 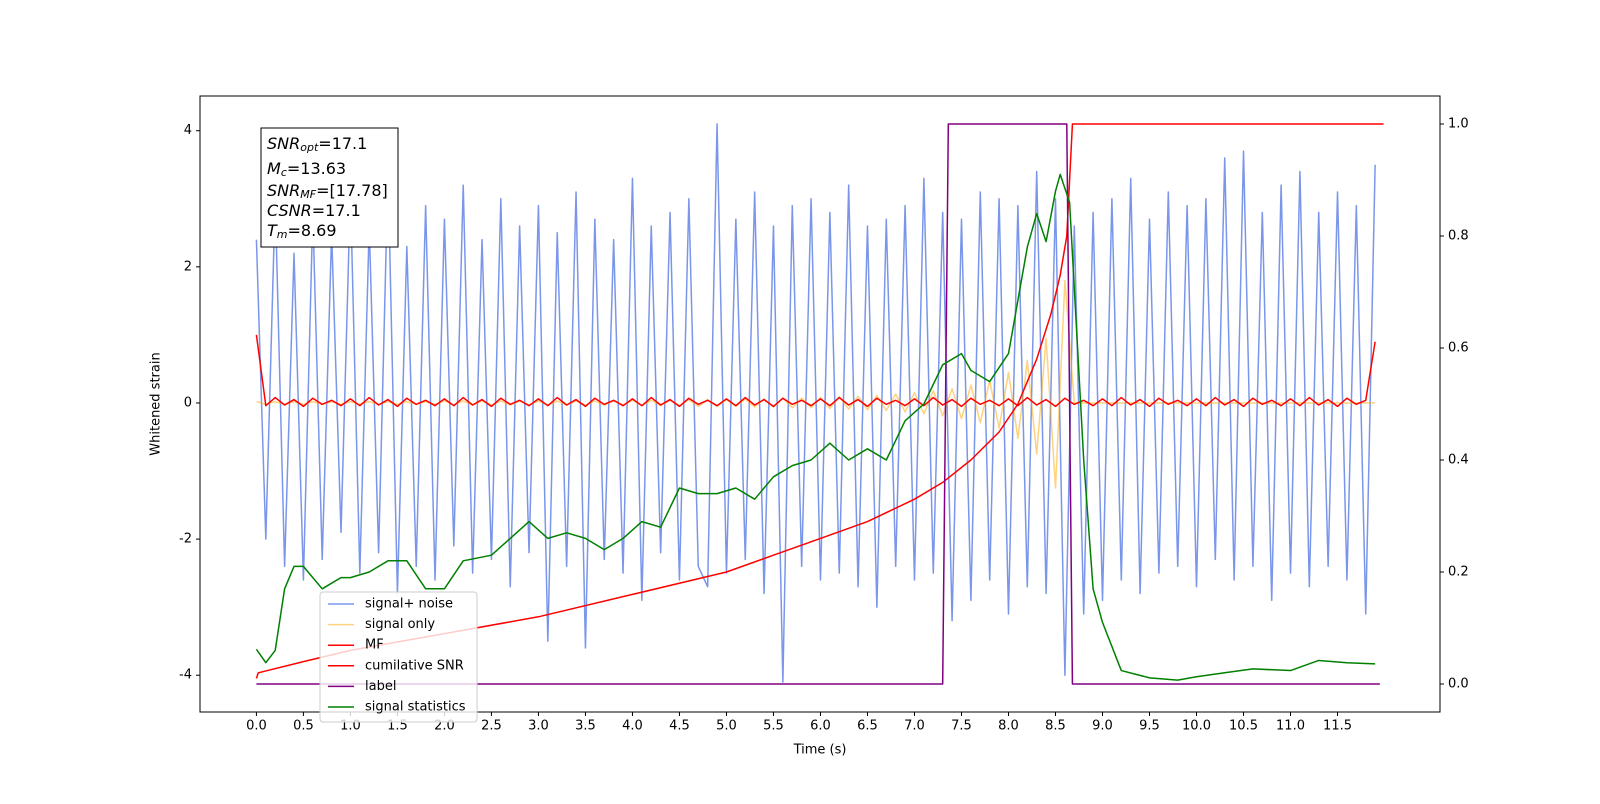 What do you see at coordinates (188, 266) in the screenshot?
I see `y-tick-label: 2` at bounding box center [188, 266].